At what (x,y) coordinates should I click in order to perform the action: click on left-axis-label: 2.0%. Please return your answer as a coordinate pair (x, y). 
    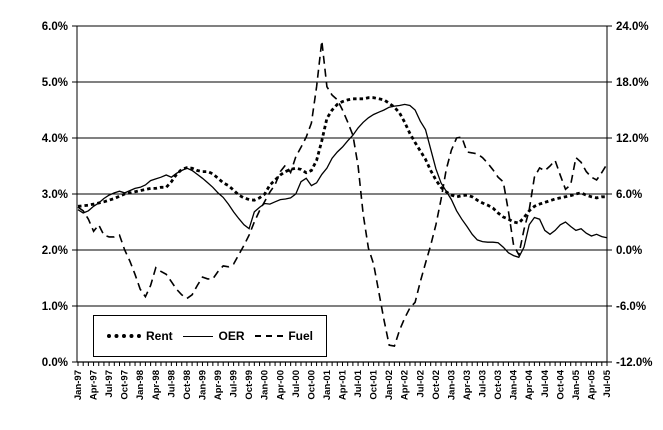
    Looking at the image, I should click on (55, 251).